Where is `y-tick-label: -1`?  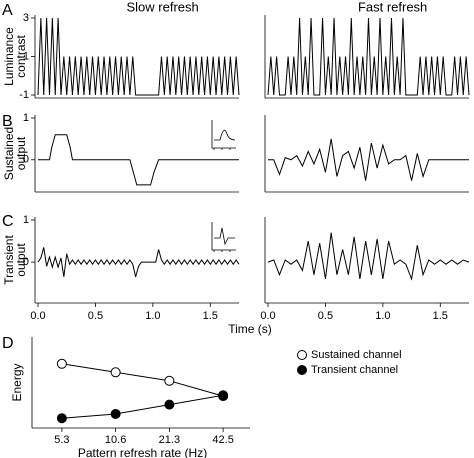
y-tick-label: -1 is located at coordinates (24, 95).